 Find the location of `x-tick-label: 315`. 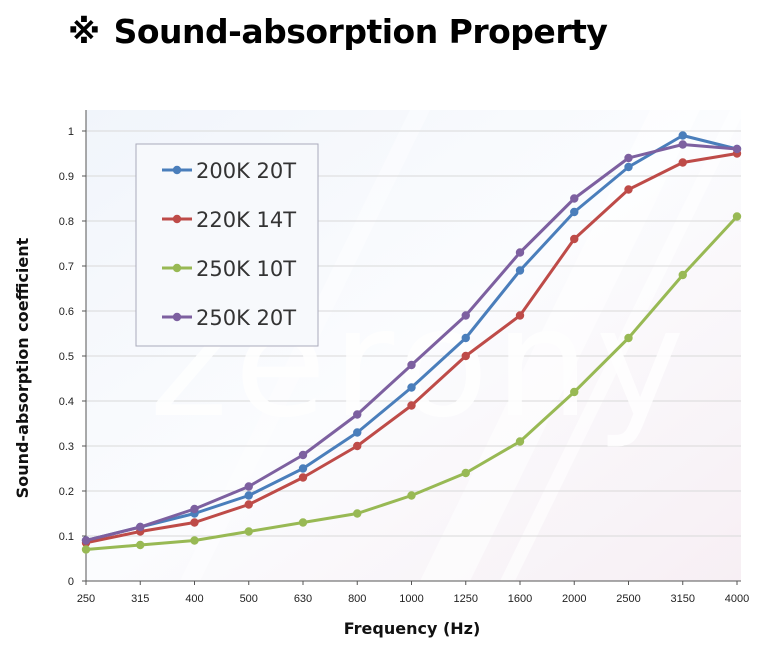

x-tick-label: 315 is located at coordinates (140, 599).